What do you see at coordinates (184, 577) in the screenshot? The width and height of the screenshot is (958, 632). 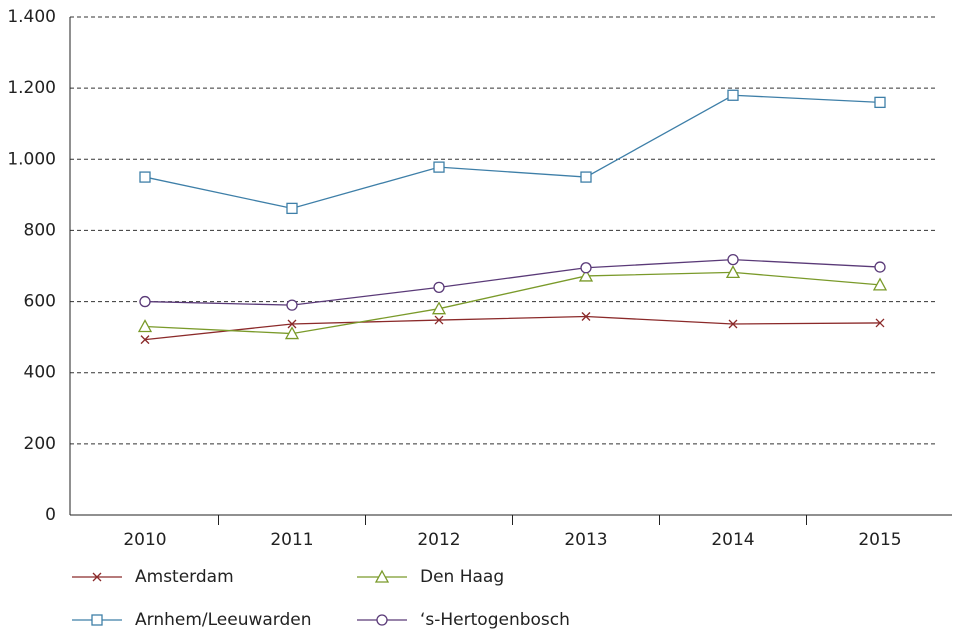 I see `legend-label: Amsterdam` at bounding box center [184, 577].